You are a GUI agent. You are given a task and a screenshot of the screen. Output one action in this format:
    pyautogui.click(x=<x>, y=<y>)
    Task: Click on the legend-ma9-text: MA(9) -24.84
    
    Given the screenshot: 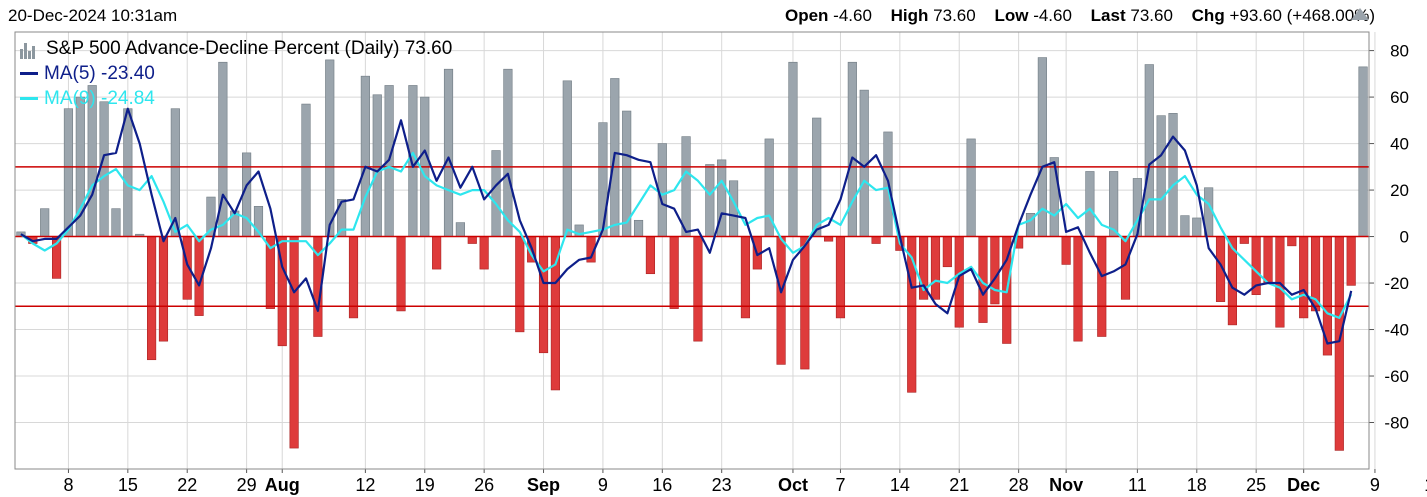 What is the action you would take?
    pyautogui.click(x=99, y=98)
    